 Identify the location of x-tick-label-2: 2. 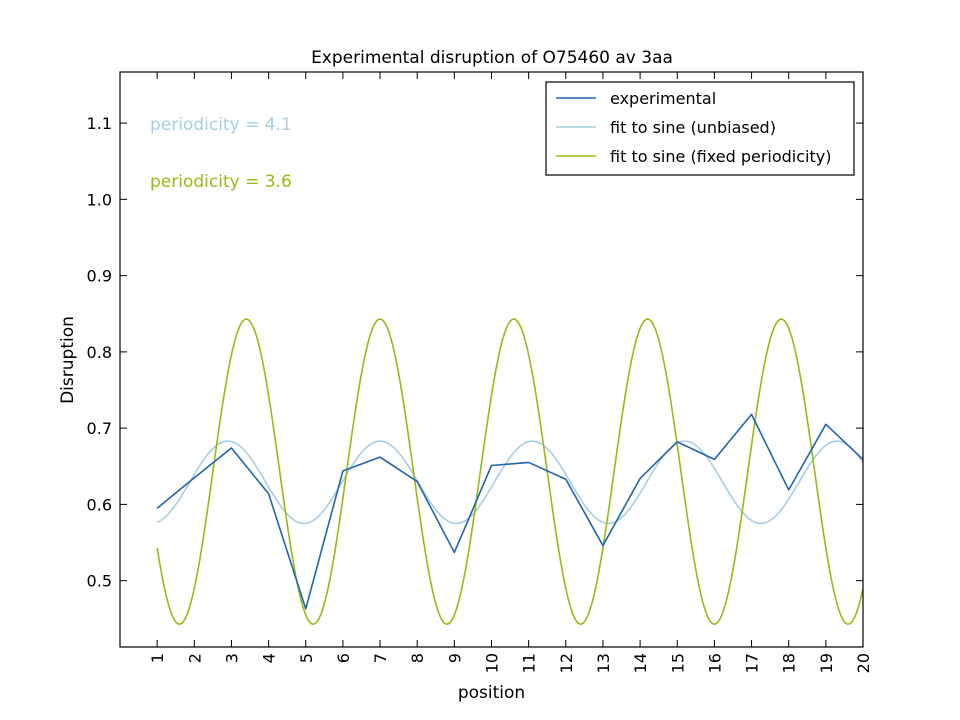
(194, 658).